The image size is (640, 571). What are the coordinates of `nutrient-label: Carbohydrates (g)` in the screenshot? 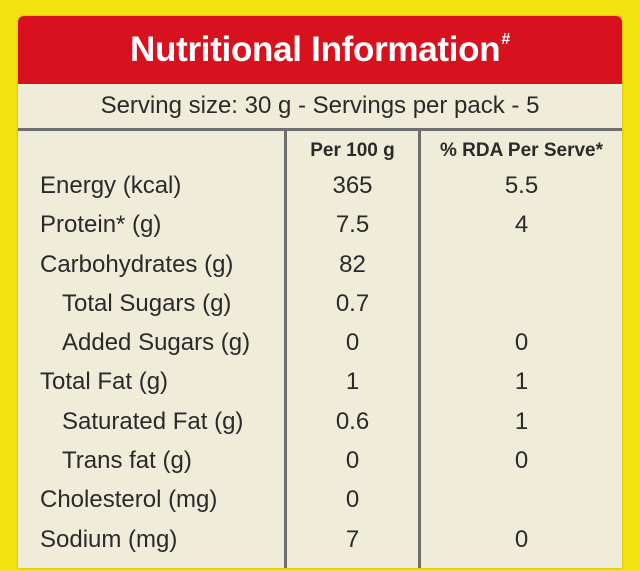 It's located at (137, 264).